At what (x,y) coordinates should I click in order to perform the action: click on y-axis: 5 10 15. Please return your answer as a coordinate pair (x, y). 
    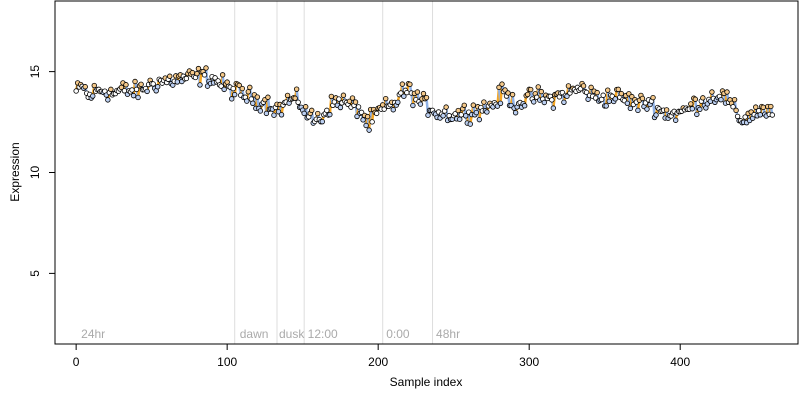
    Looking at the image, I should click on (42, 171).